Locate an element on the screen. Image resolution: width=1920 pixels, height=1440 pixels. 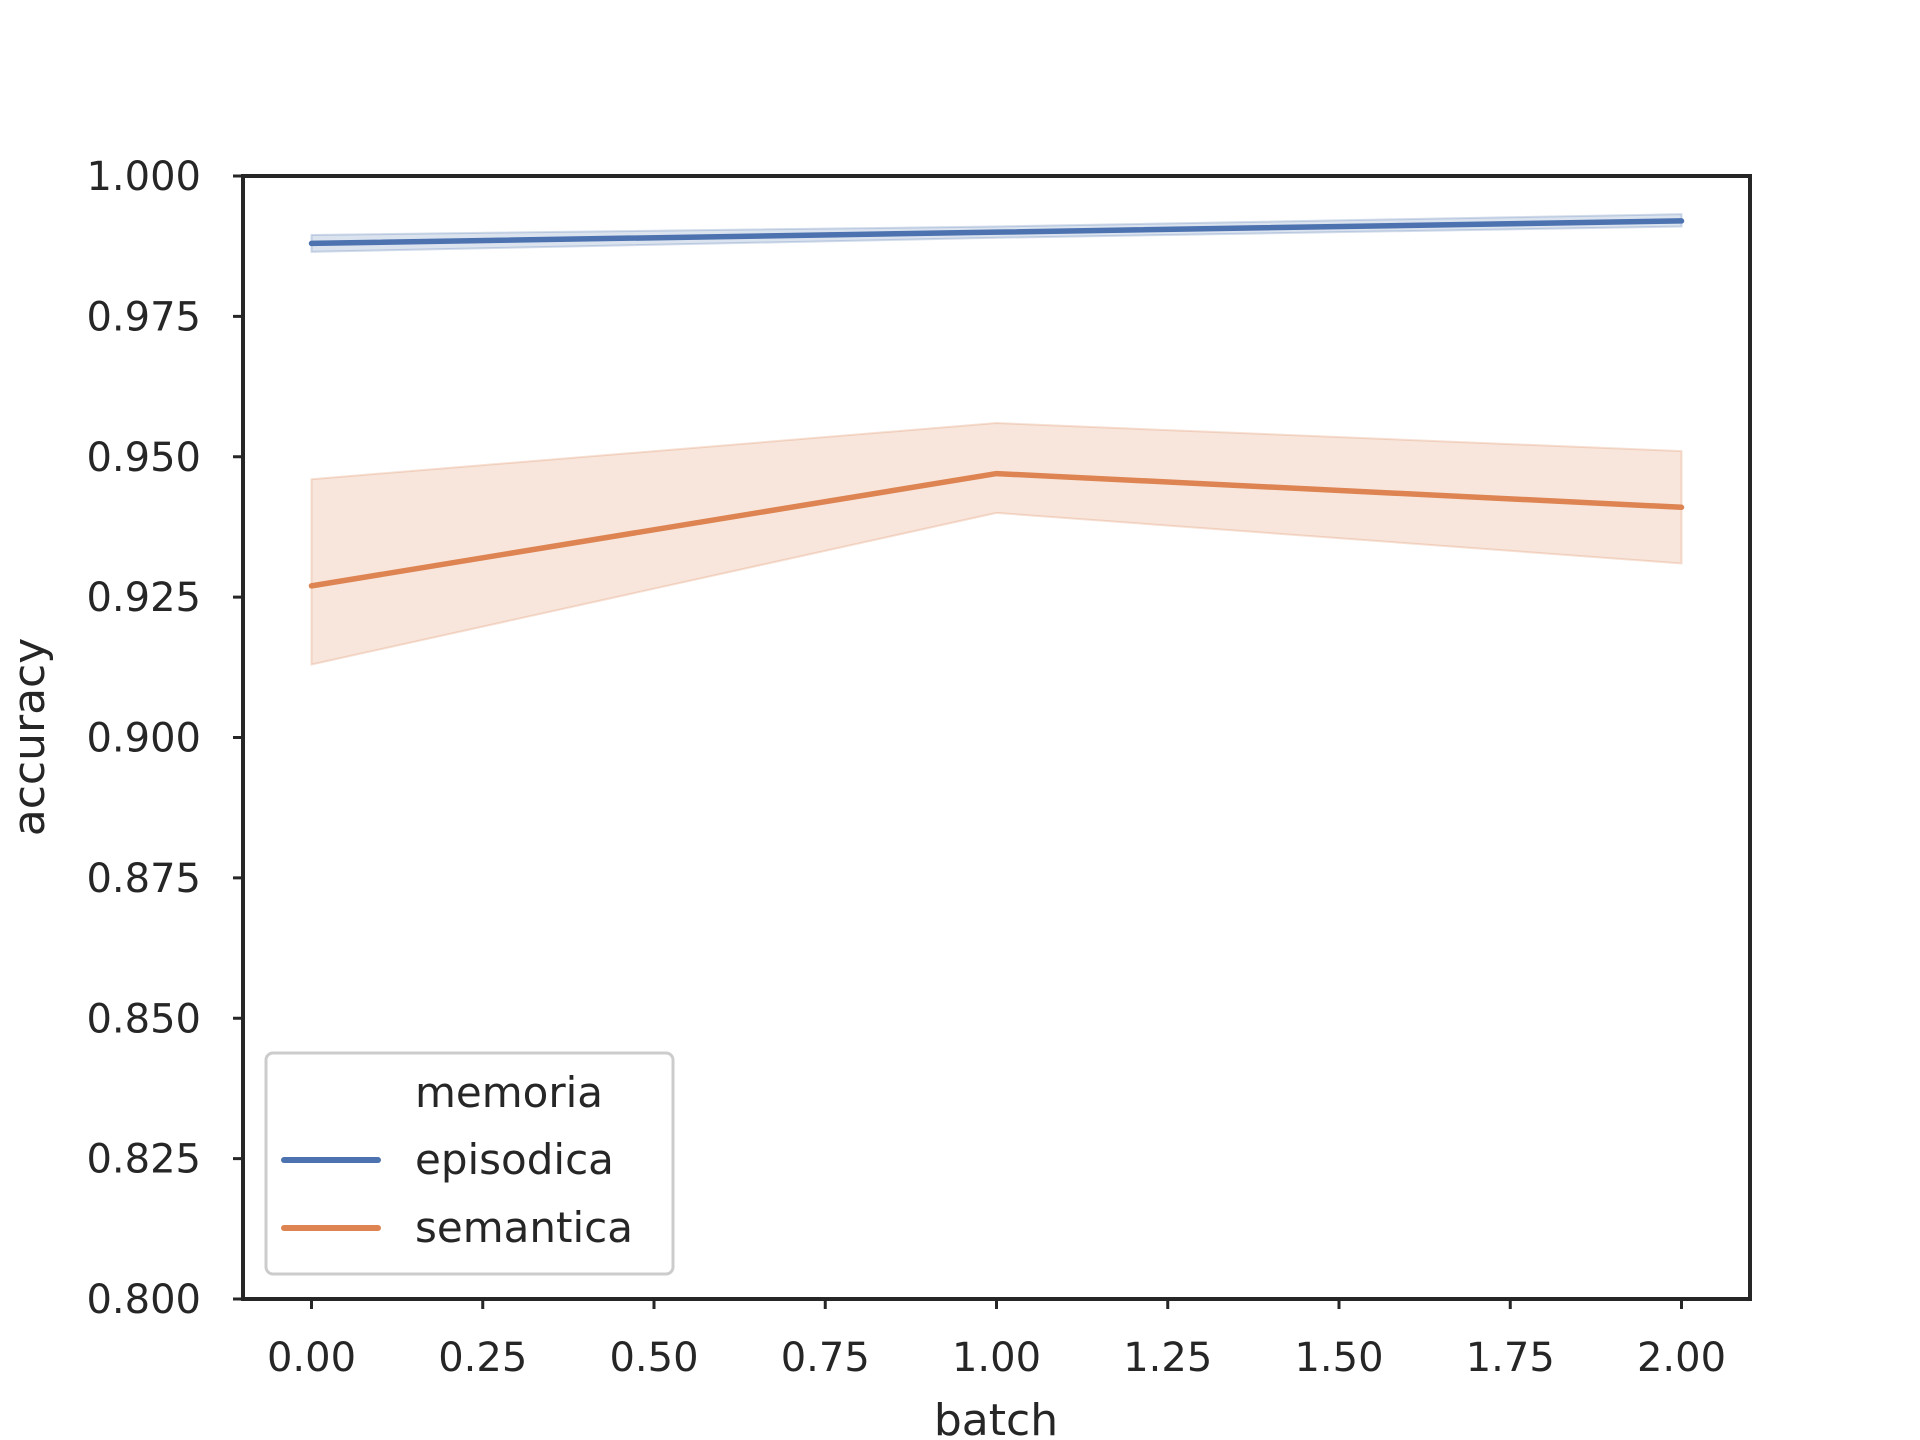
x-tick-label-0: 0.00 is located at coordinates (311, 1358).